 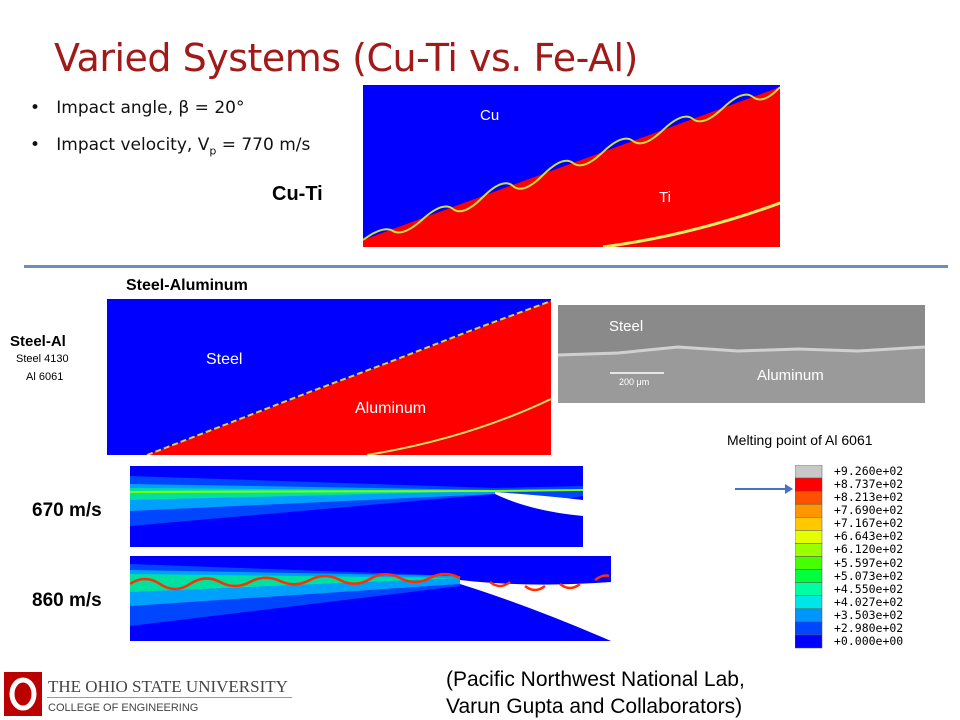 I want to click on legend-label: +0.000e+00, so click(x=869, y=641).